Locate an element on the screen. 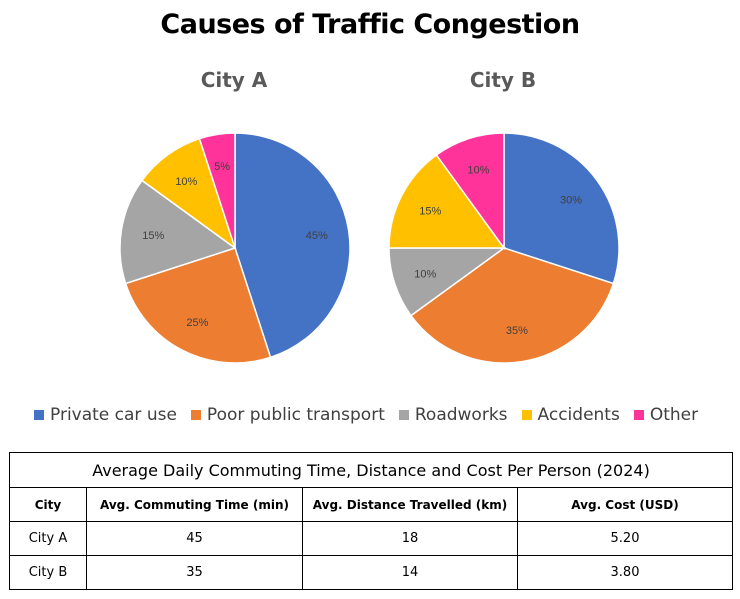  pie-slice-city-b-poor-public-transport is located at coordinates (512, 305).